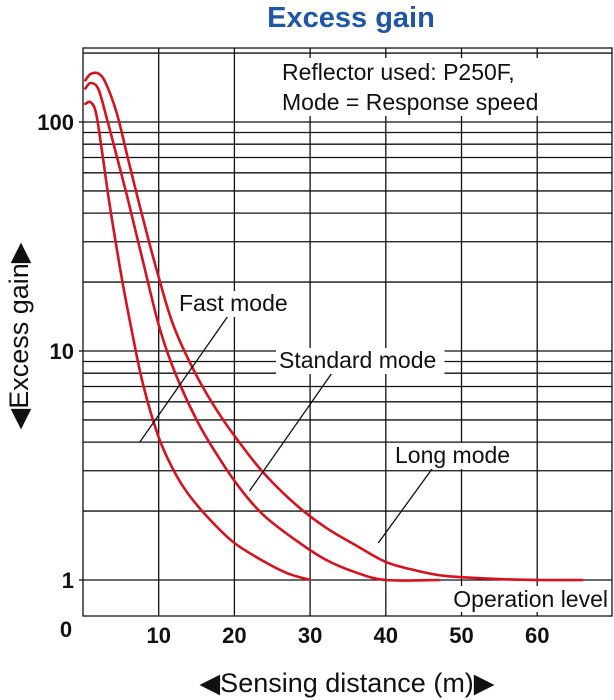 Image resolution: width=614 pixels, height=700 pixels. I want to click on series-label-0: Fast mode, so click(233, 303).